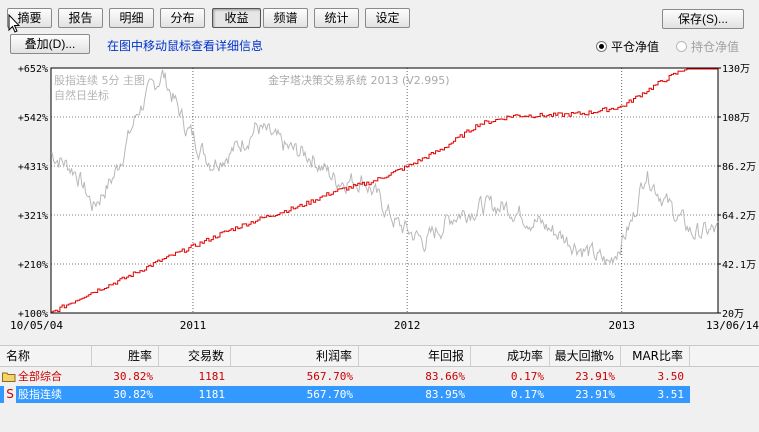  Describe the element at coordinates (33, 265) in the screenshot. I see `left-tick-label: +210%` at that location.